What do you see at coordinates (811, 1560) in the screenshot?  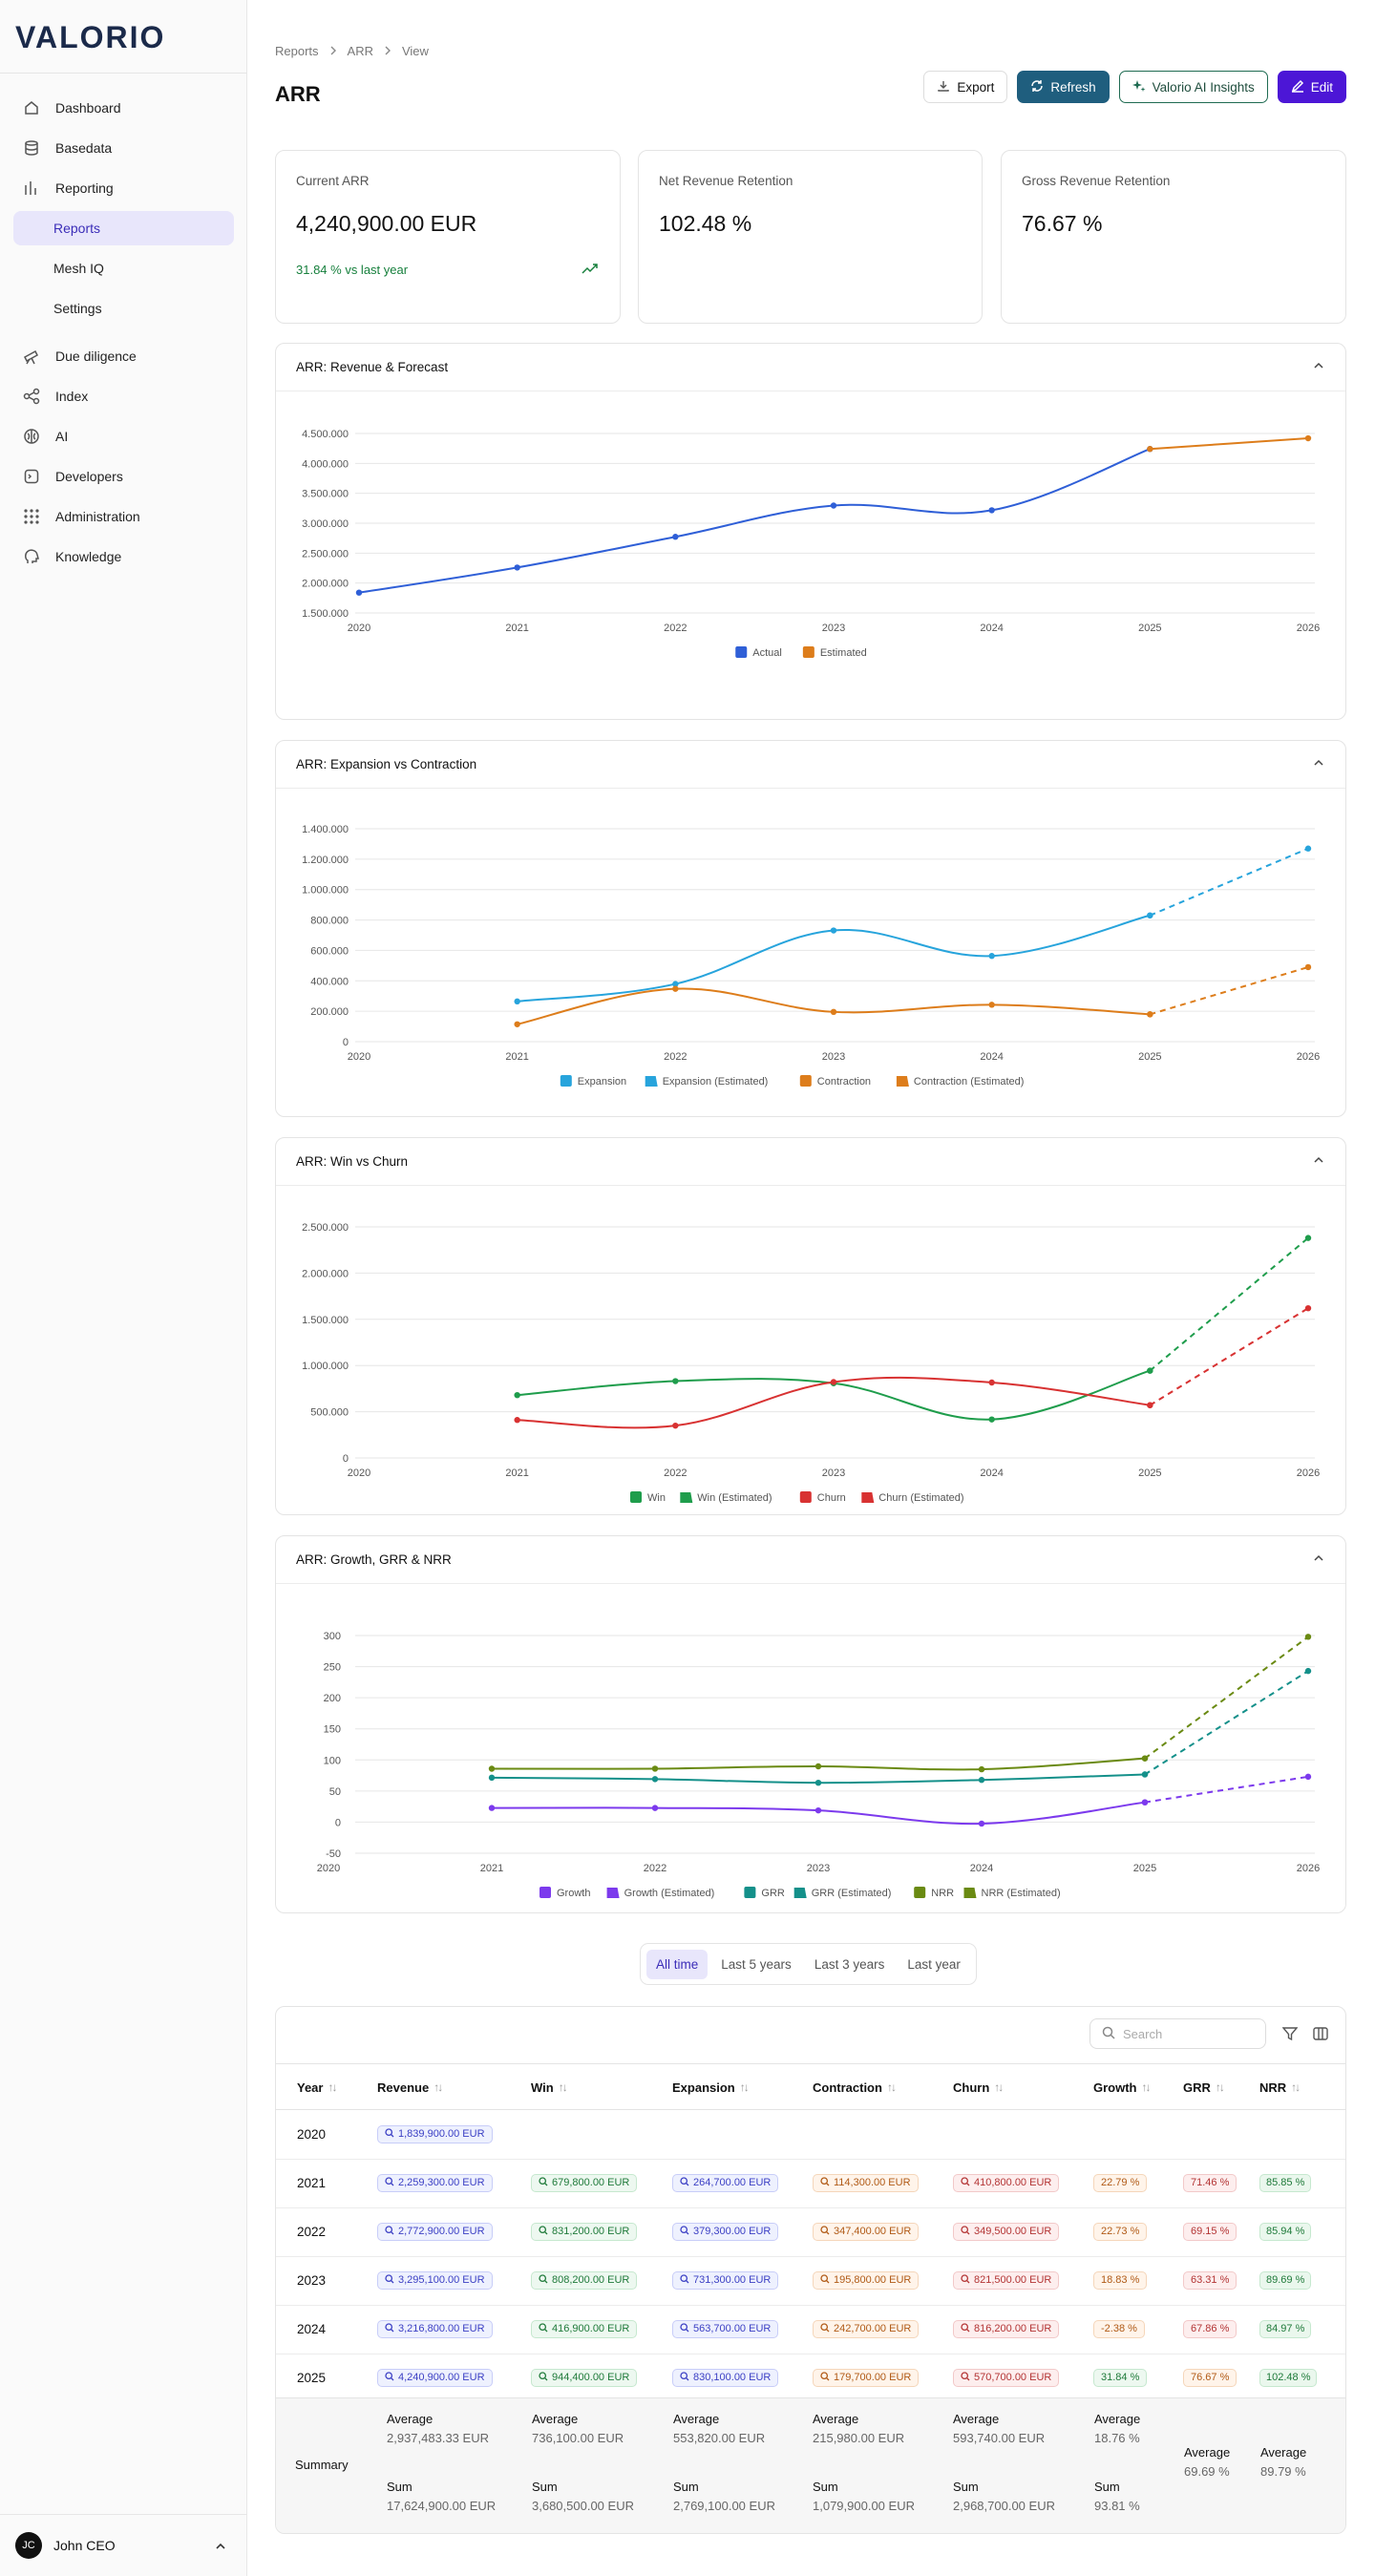 I see `chart-card-header: ARR: Growth, GRR & NRR` at bounding box center [811, 1560].